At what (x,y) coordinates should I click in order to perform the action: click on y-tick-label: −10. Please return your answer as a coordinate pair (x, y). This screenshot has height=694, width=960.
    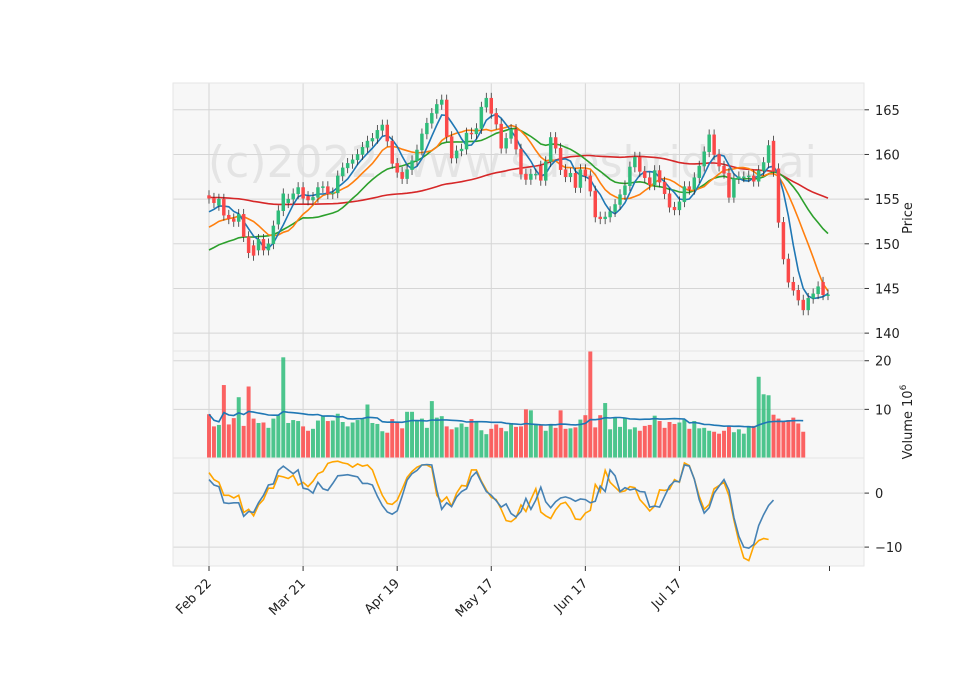
    Looking at the image, I should click on (888, 548).